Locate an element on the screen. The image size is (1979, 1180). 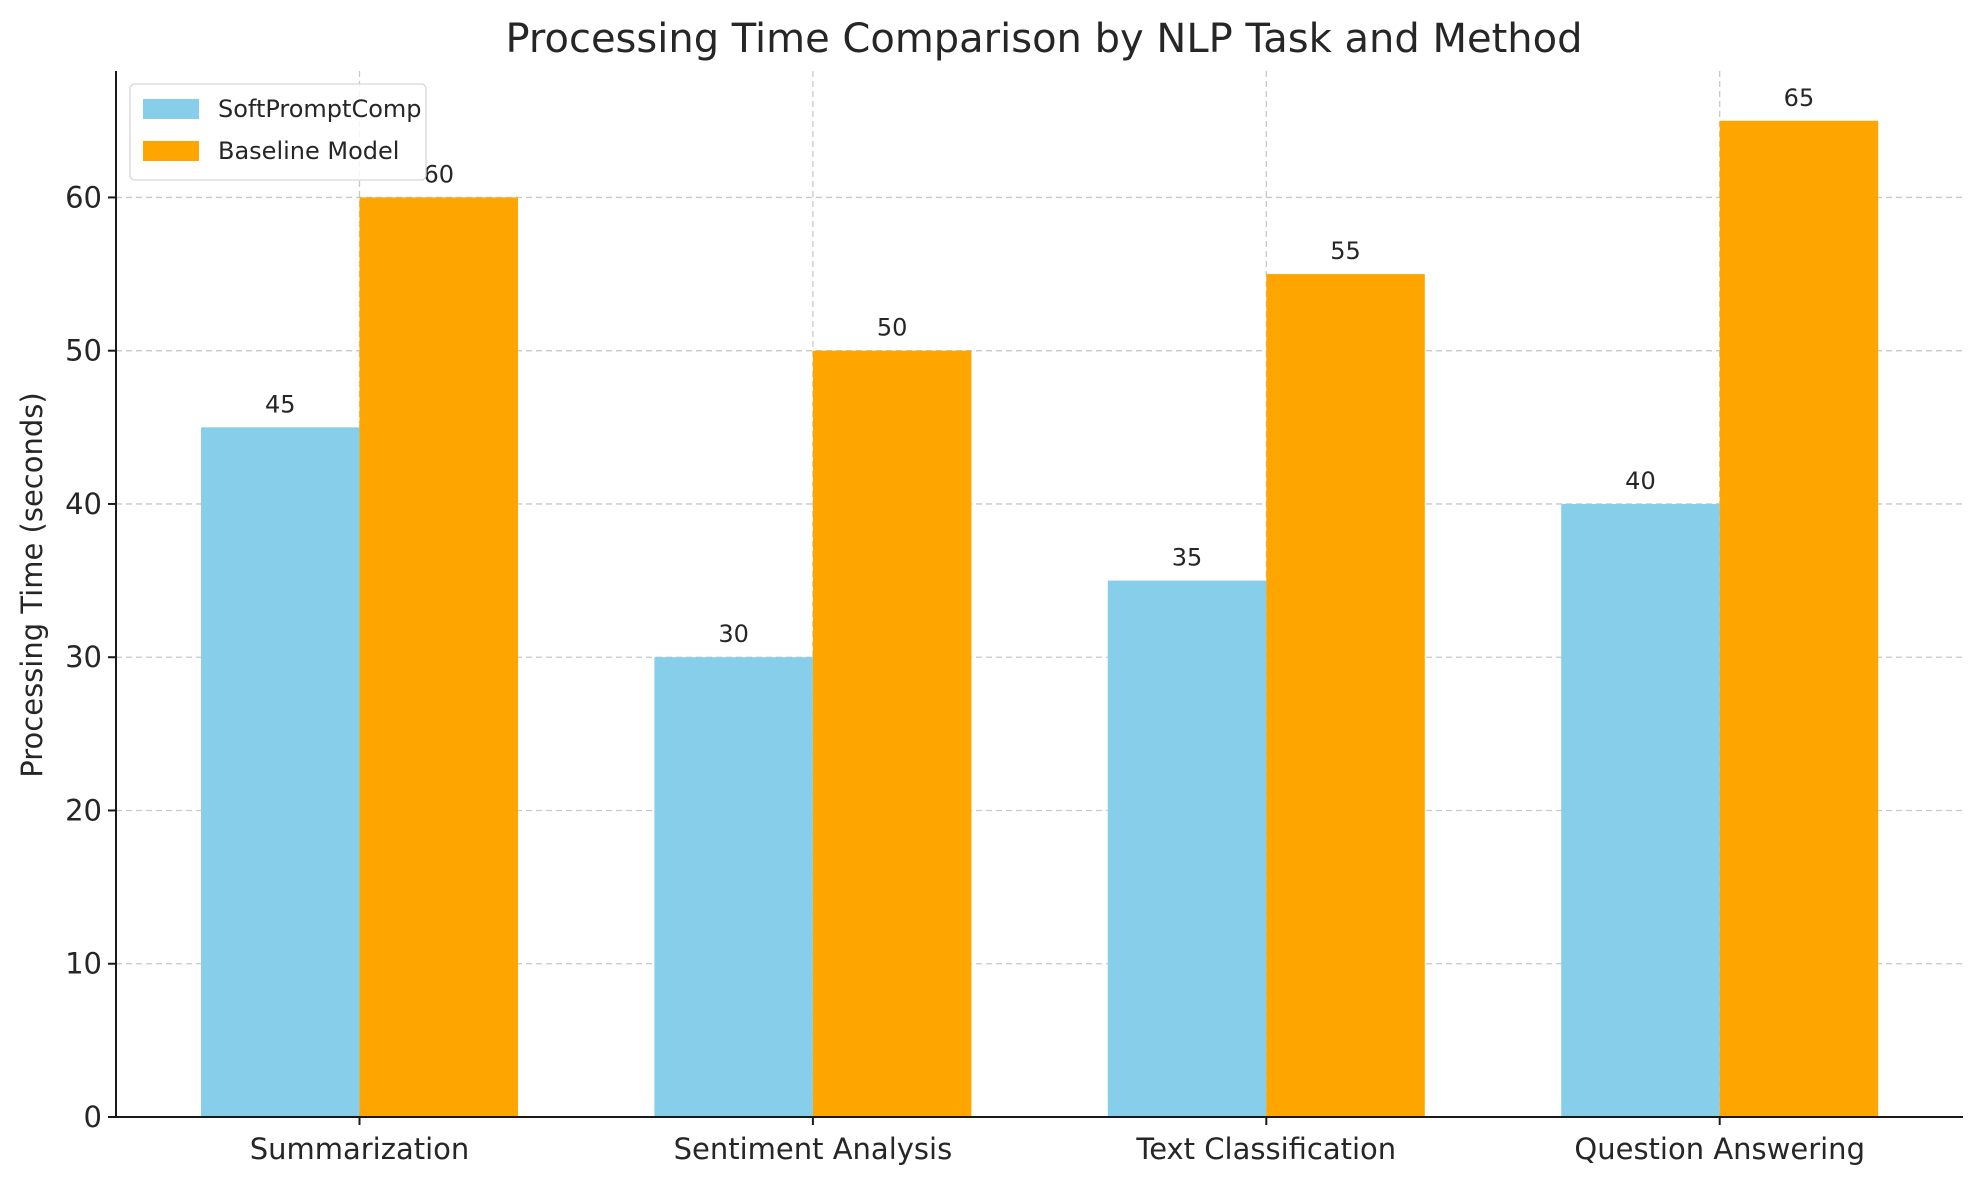
x-tick-label: Sentiment Analysis is located at coordinates (813, 1149).